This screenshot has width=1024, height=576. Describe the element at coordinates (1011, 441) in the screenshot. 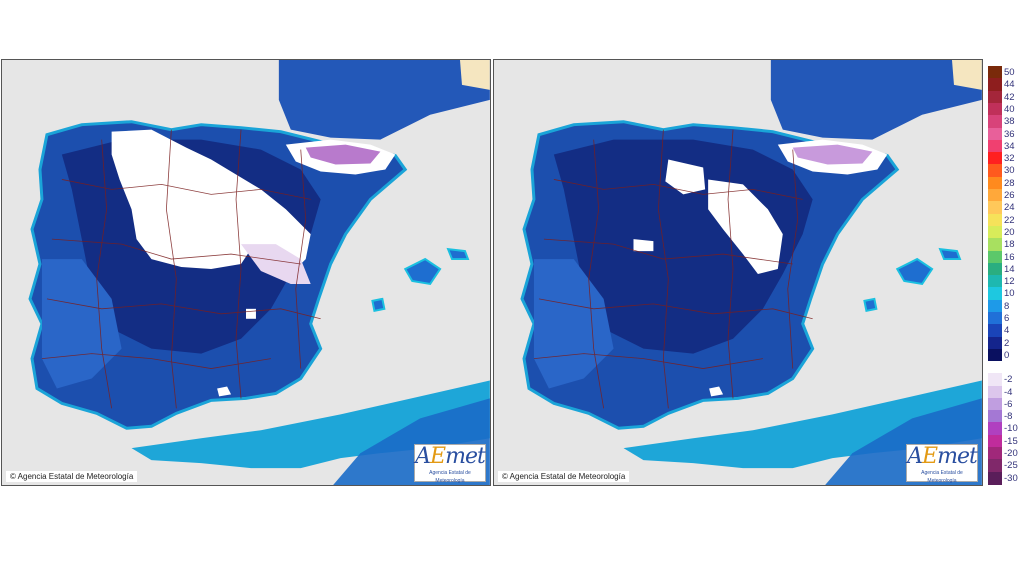

I see `legend-label: -15` at that location.